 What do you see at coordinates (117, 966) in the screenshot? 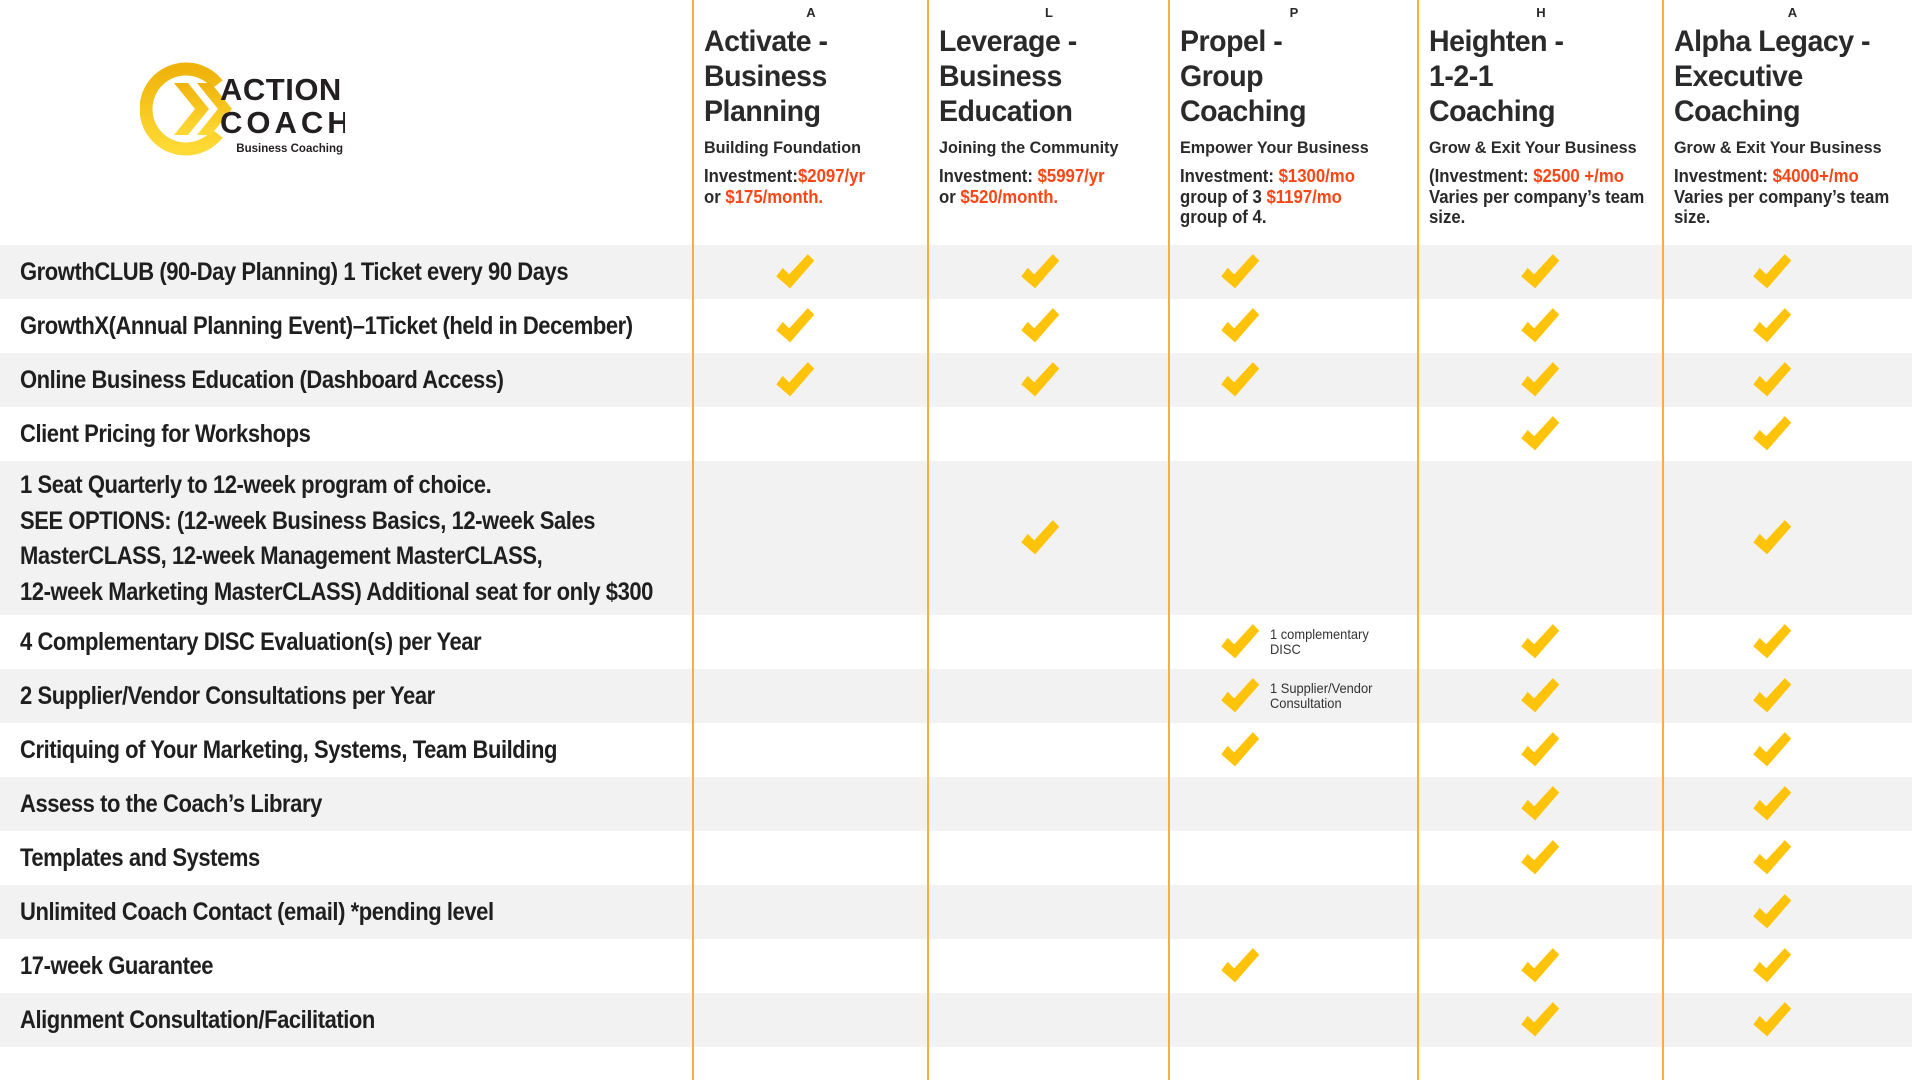
I see `feature-label: 17-week Guarantee` at bounding box center [117, 966].